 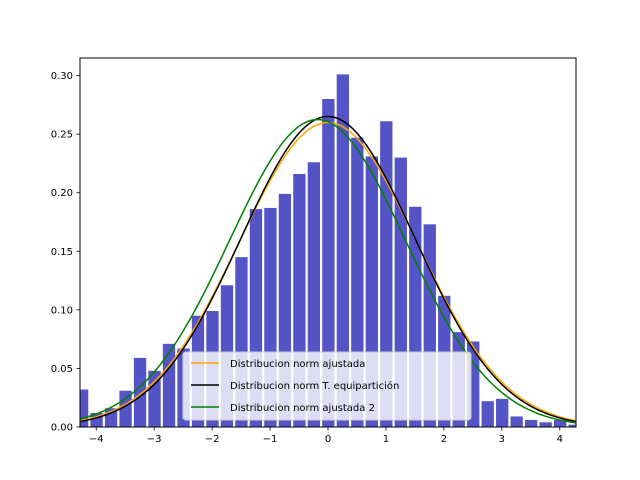 I want to click on x-tick-label: 1, so click(x=386, y=439).